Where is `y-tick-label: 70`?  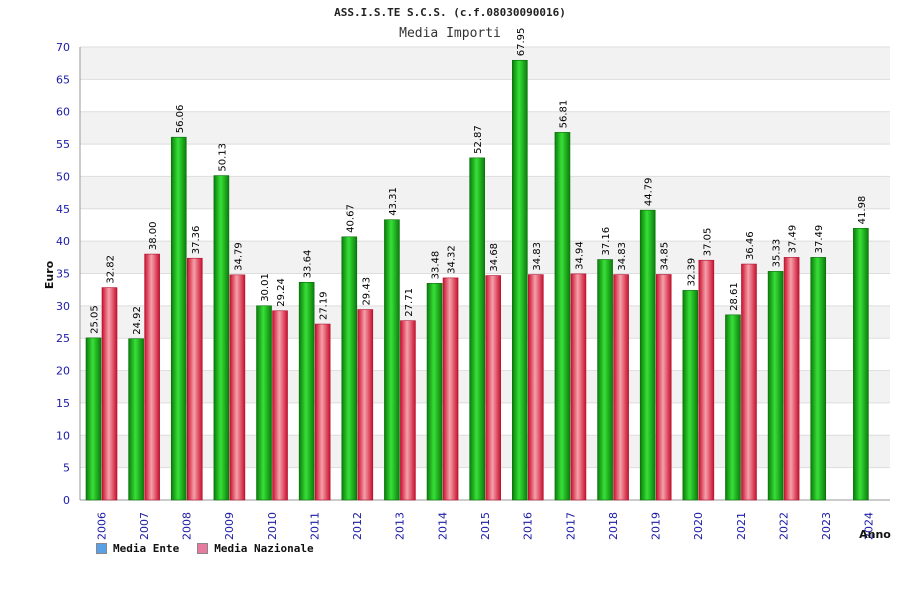
y-tick-label: 70 is located at coordinates (63, 47).